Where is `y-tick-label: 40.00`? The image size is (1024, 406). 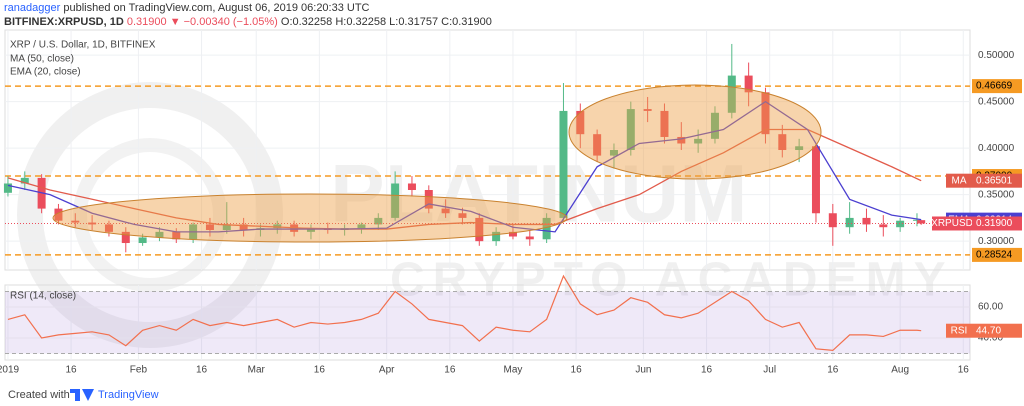
y-tick-label: 40.00 is located at coordinates (990, 338).